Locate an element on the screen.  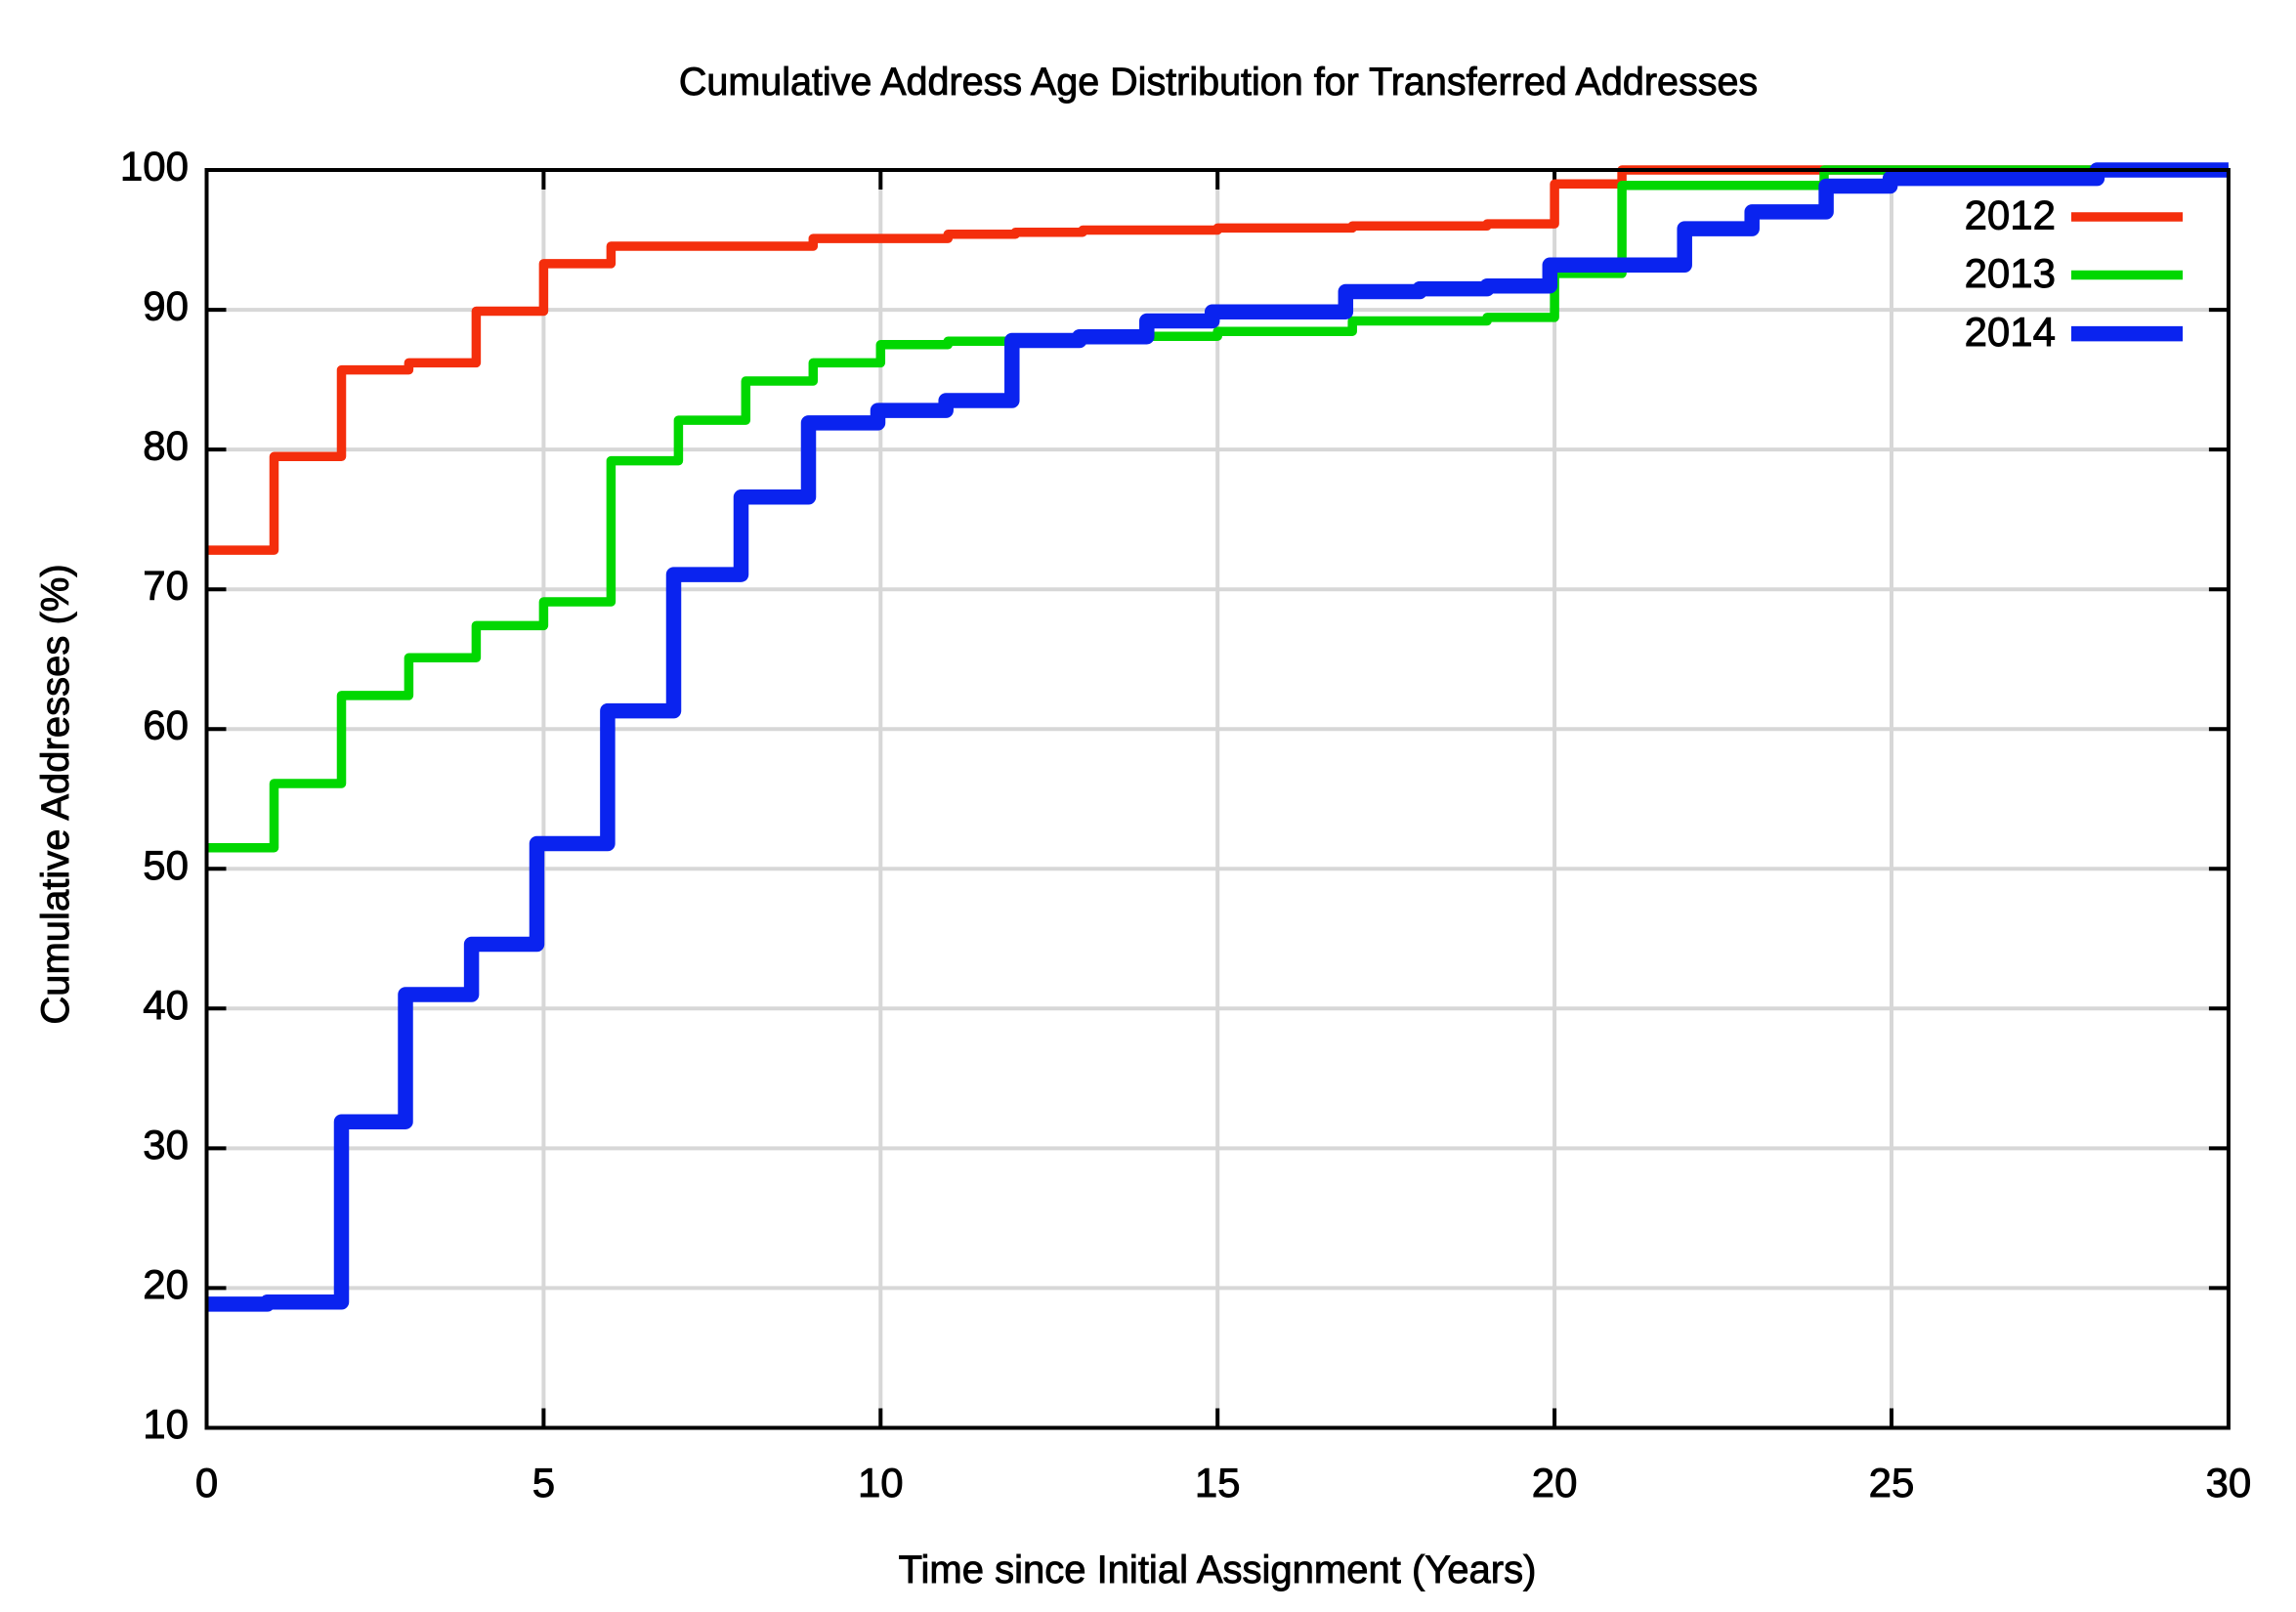
svg-text: 0 is located at coordinates (206, 1483).